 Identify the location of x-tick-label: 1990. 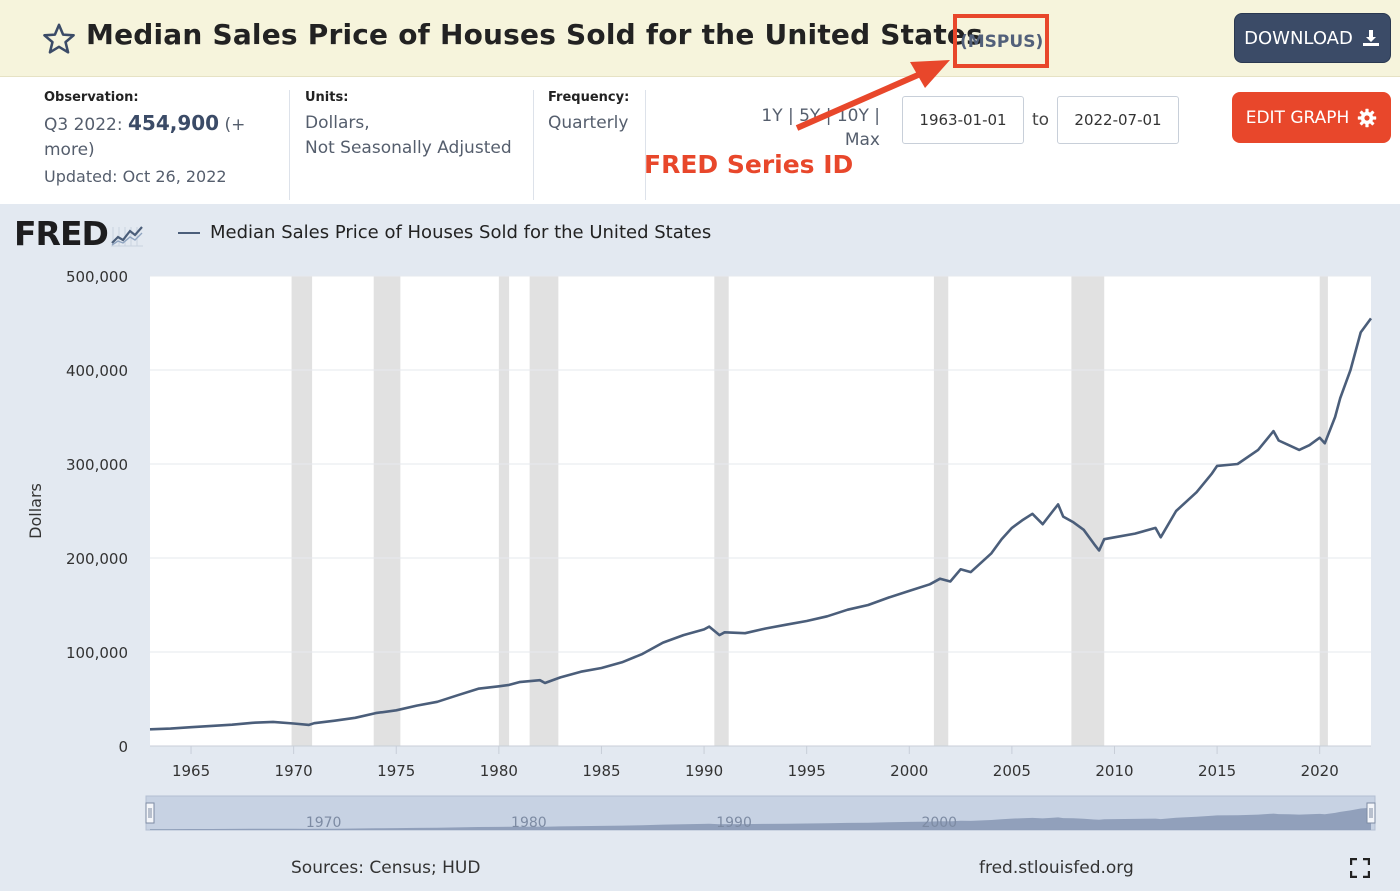
(704, 771).